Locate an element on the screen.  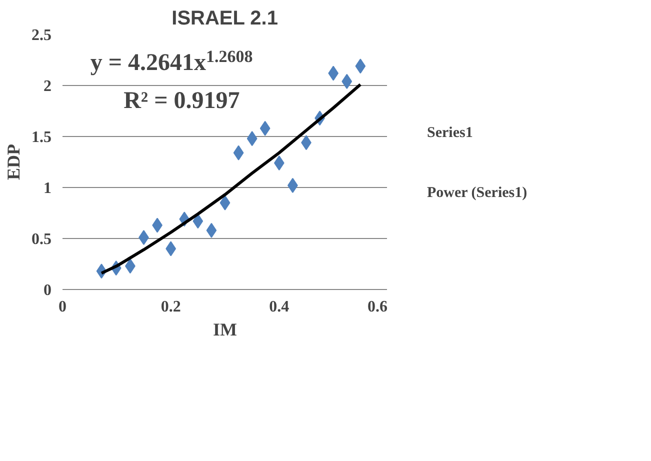
text: Power (Series1) is located at coordinates (477, 193).